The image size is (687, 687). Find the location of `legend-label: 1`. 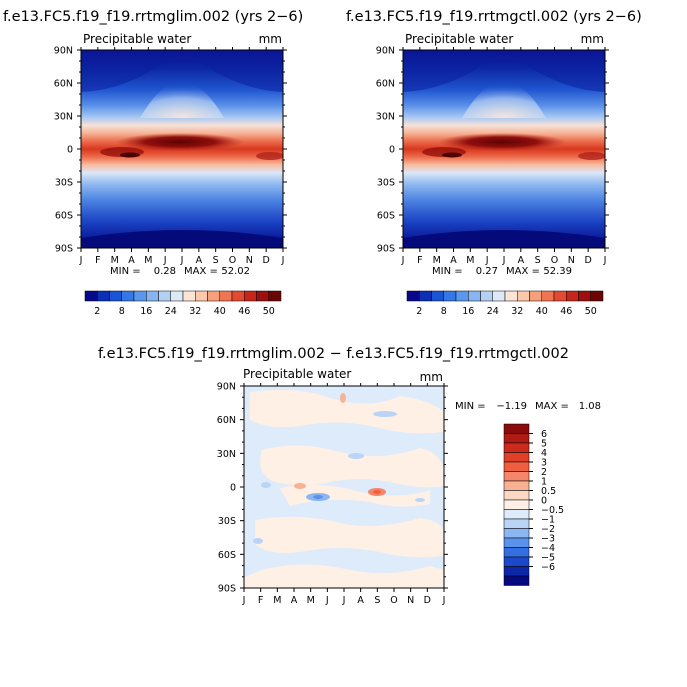

legend-label: 1 is located at coordinates (544, 482).